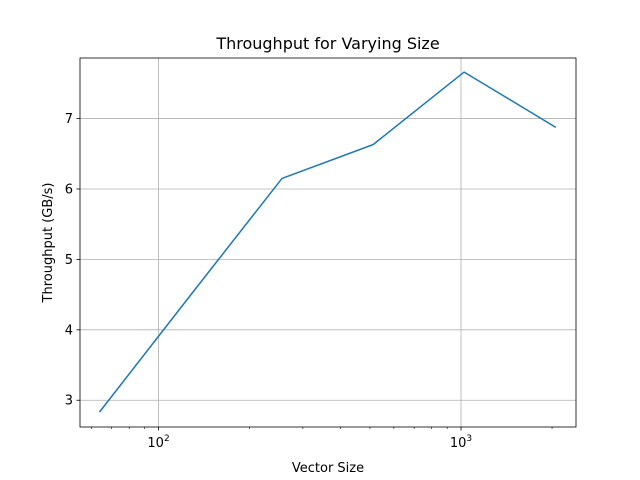 This screenshot has height=480, width=640. I want to click on y-tick-label: 6, so click(69, 189).